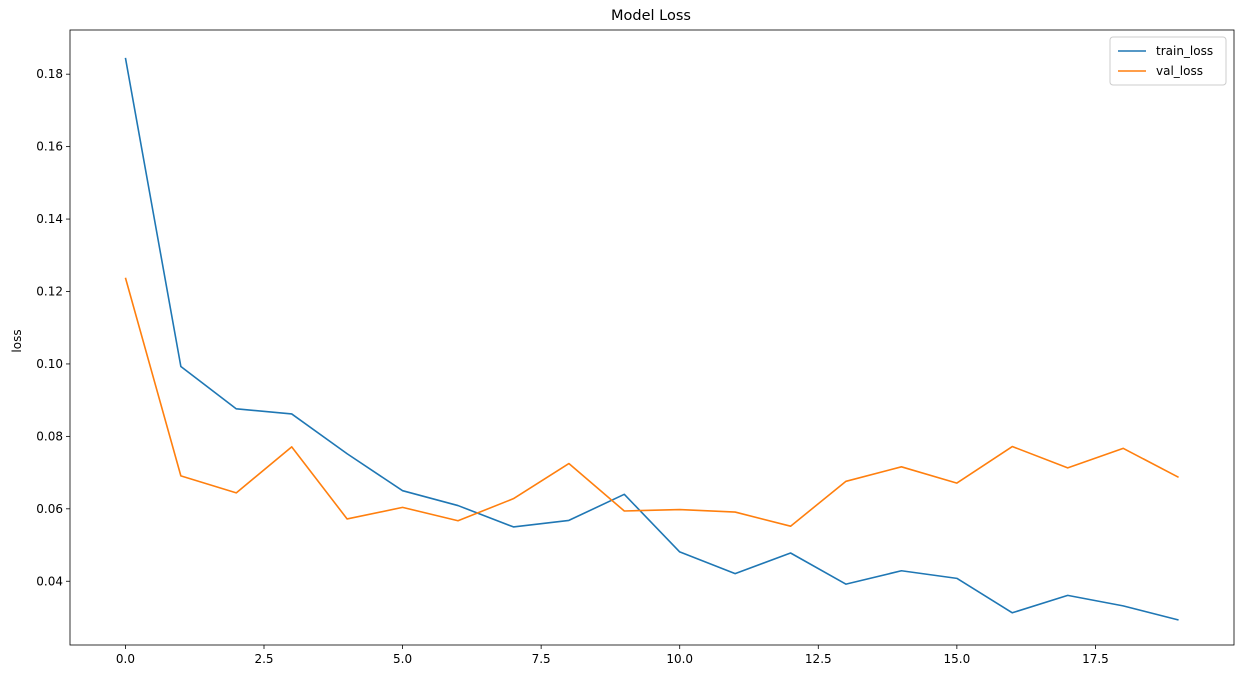 The image size is (1242, 680). What do you see at coordinates (125, 659) in the screenshot?
I see `x-tick-label: 0.0` at bounding box center [125, 659].